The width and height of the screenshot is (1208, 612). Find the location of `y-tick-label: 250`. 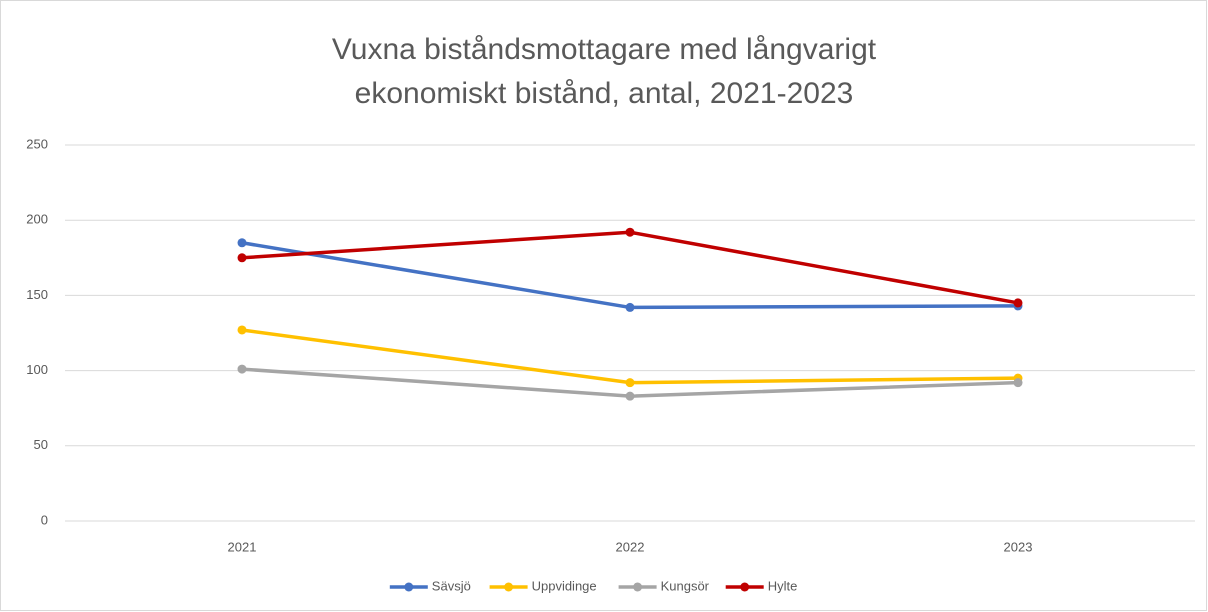

y-tick-label: 250 is located at coordinates (37, 143).